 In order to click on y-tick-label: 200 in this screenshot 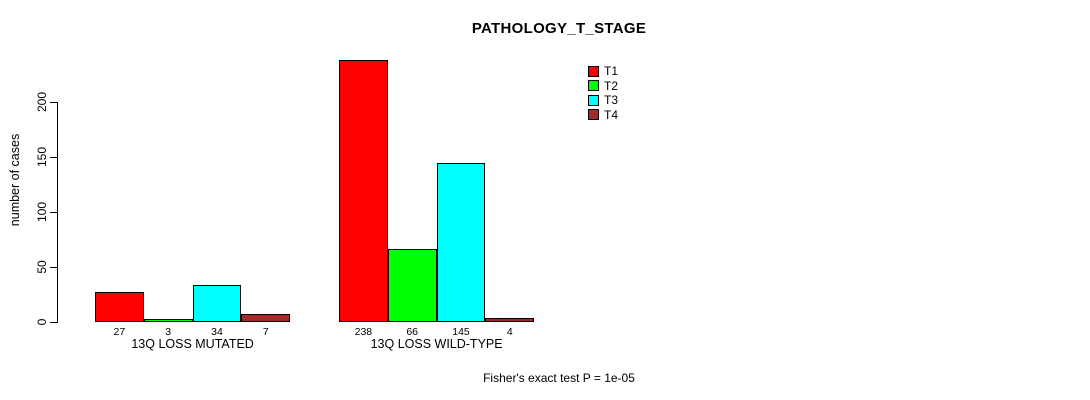, I will do `click(42, 102)`.